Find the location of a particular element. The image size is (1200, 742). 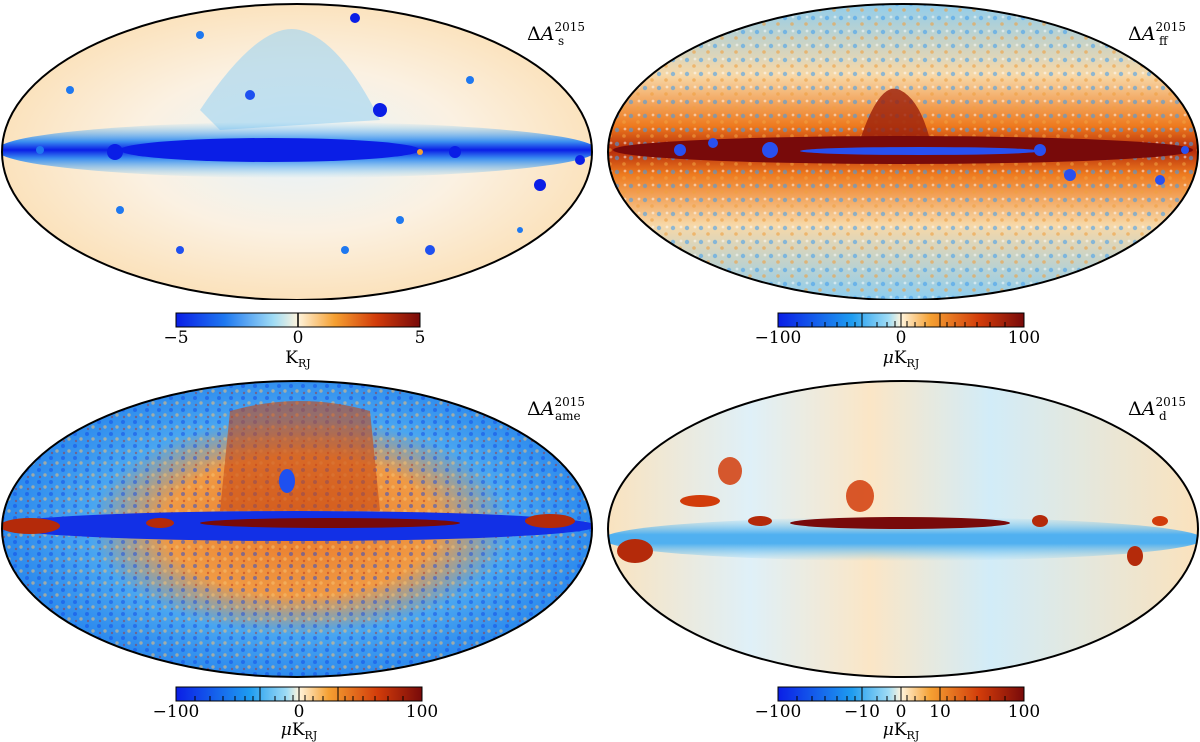

map-title-ame: ΔA2015ame is located at coordinates (556, 409).